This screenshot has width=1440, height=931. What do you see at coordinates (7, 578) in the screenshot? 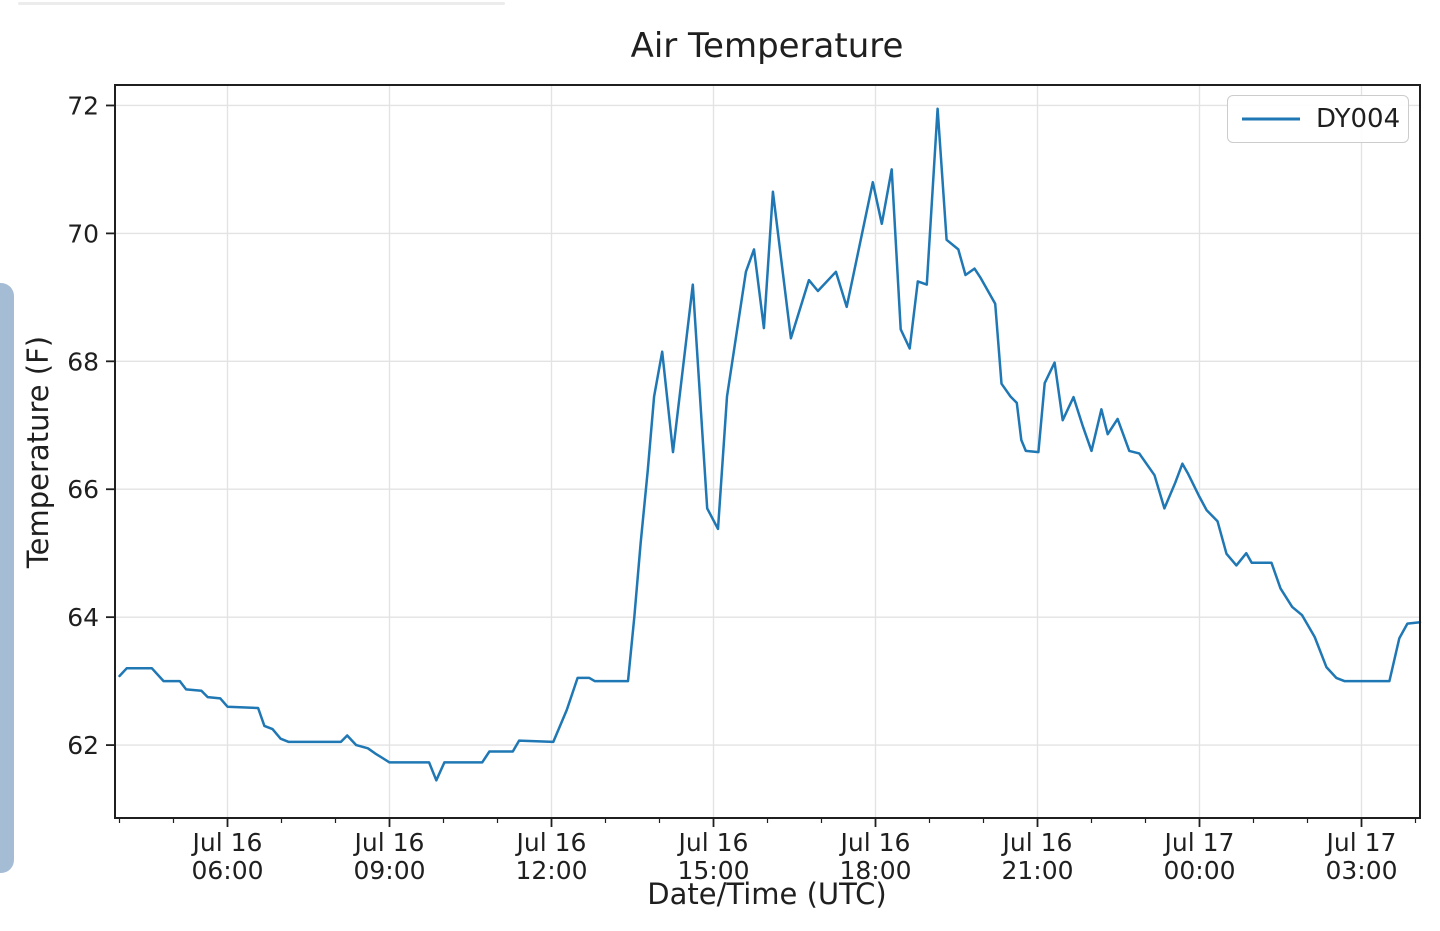
I see `left-edge-card` at bounding box center [7, 578].